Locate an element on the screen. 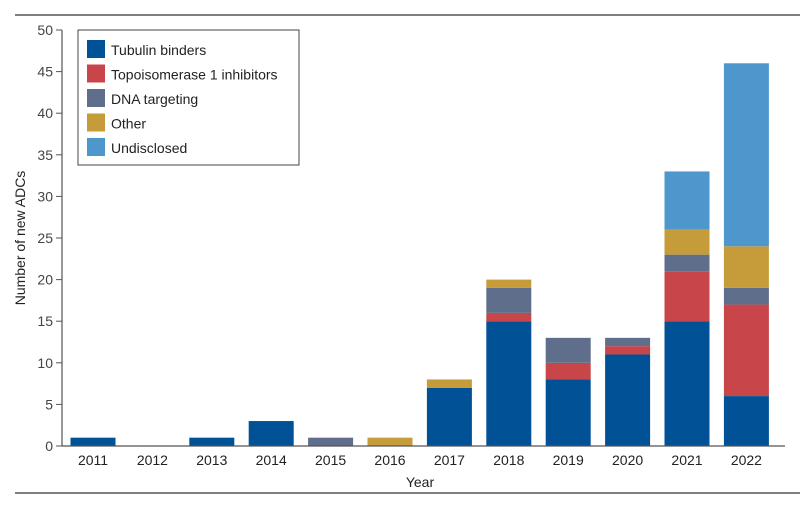 The image size is (800, 513). y-tick-label: 0 is located at coordinates (49, 446).